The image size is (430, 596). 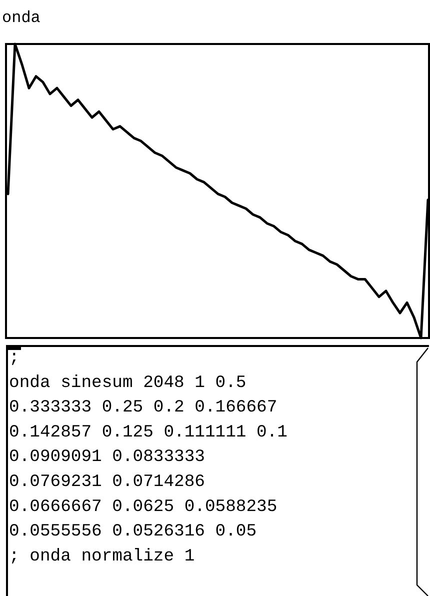 I want to click on text: 0.0909091 0.0833333, so click(x=107, y=458).